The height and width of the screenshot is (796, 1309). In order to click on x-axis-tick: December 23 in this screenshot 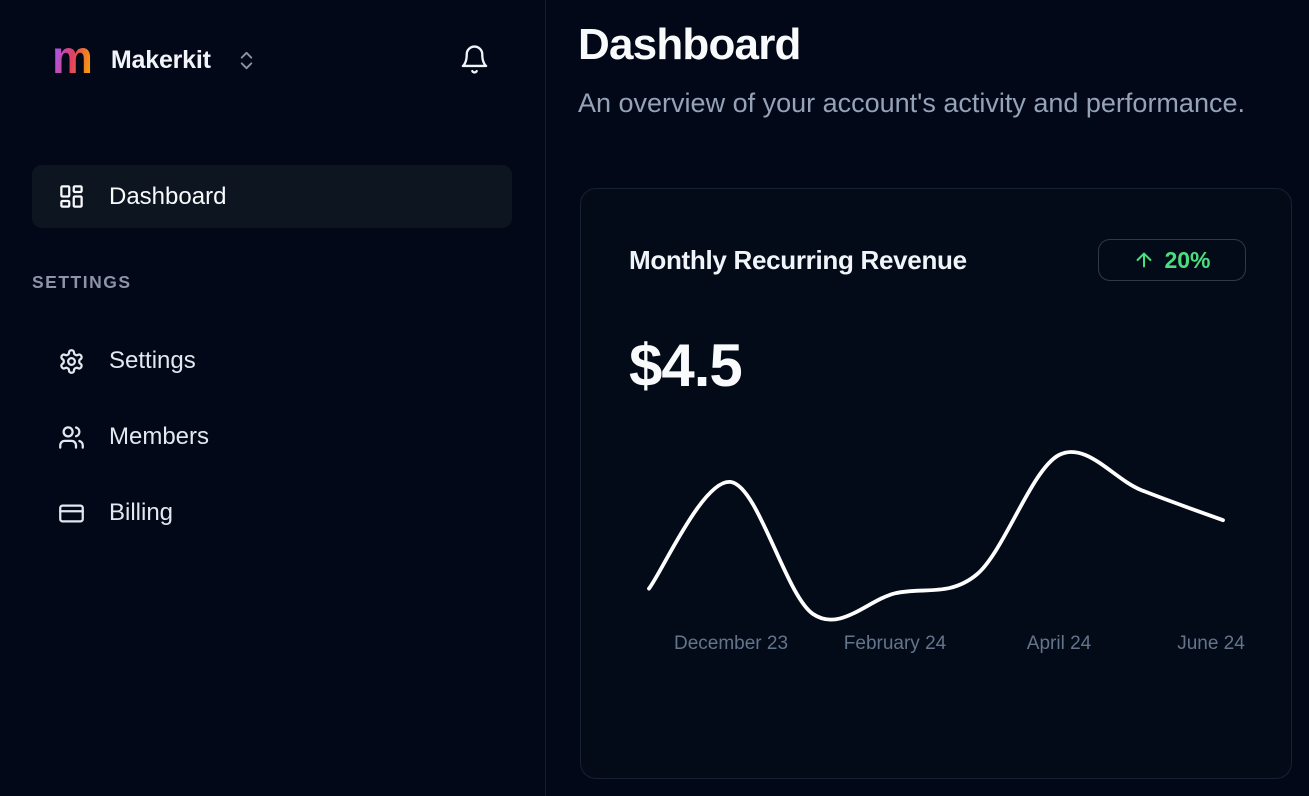, I will do `click(731, 643)`.